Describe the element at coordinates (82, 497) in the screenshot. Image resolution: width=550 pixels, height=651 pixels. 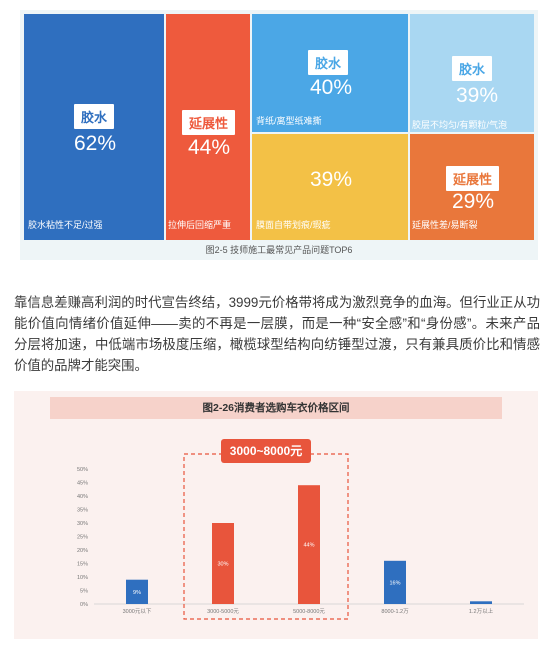
I see `y-tick-label: 40%` at that location.